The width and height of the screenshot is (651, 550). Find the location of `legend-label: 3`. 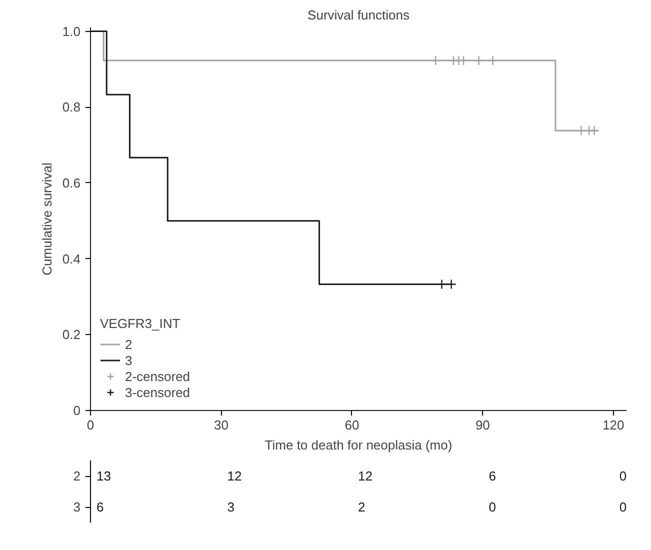

legend-label: 3 is located at coordinates (129, 360).